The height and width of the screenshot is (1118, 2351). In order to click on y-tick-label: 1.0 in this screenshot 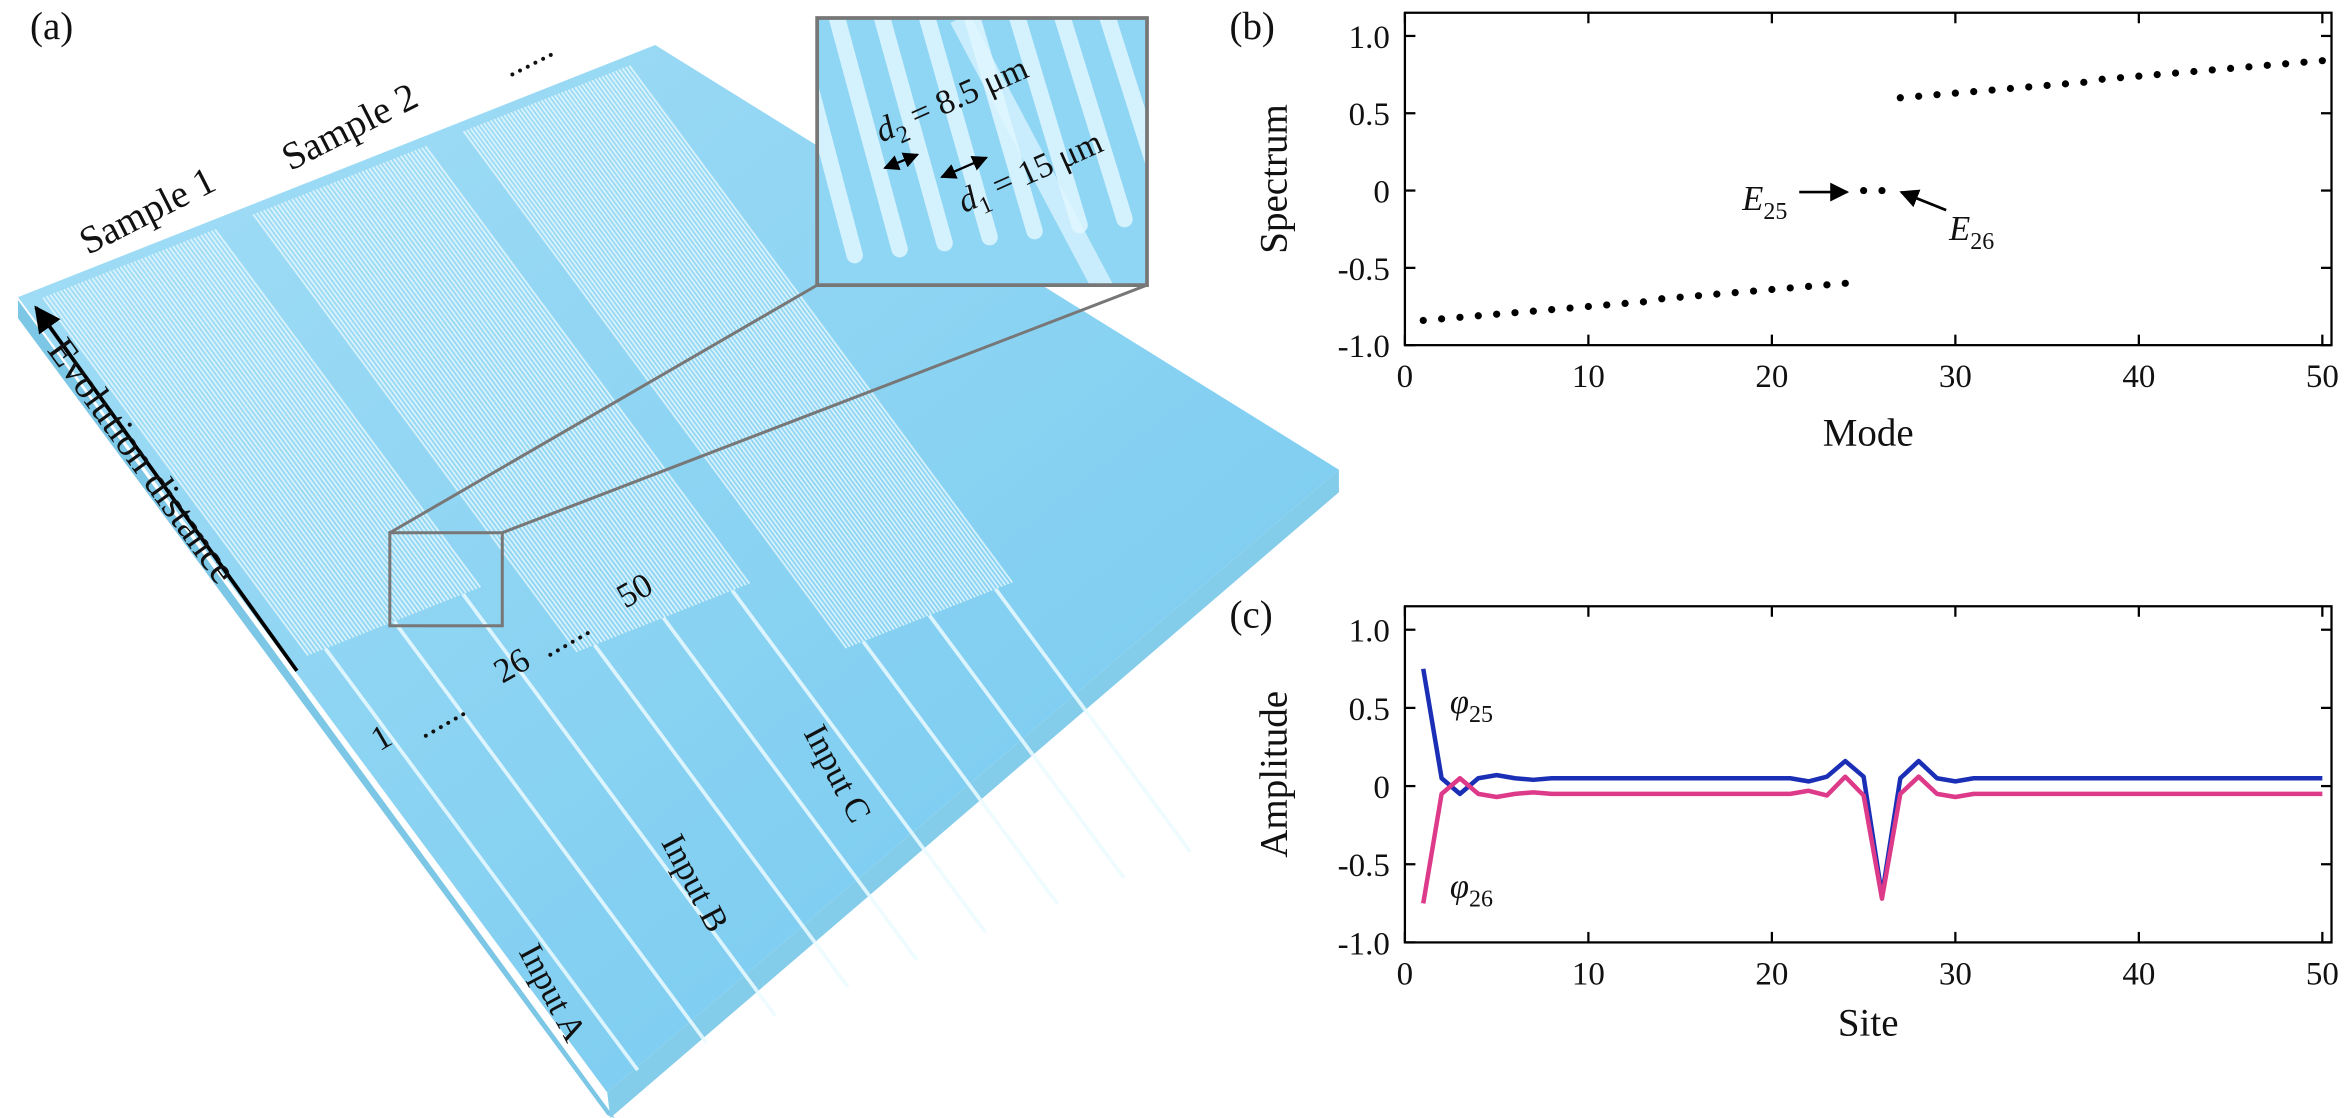, I will do `click(1369, 38)`.